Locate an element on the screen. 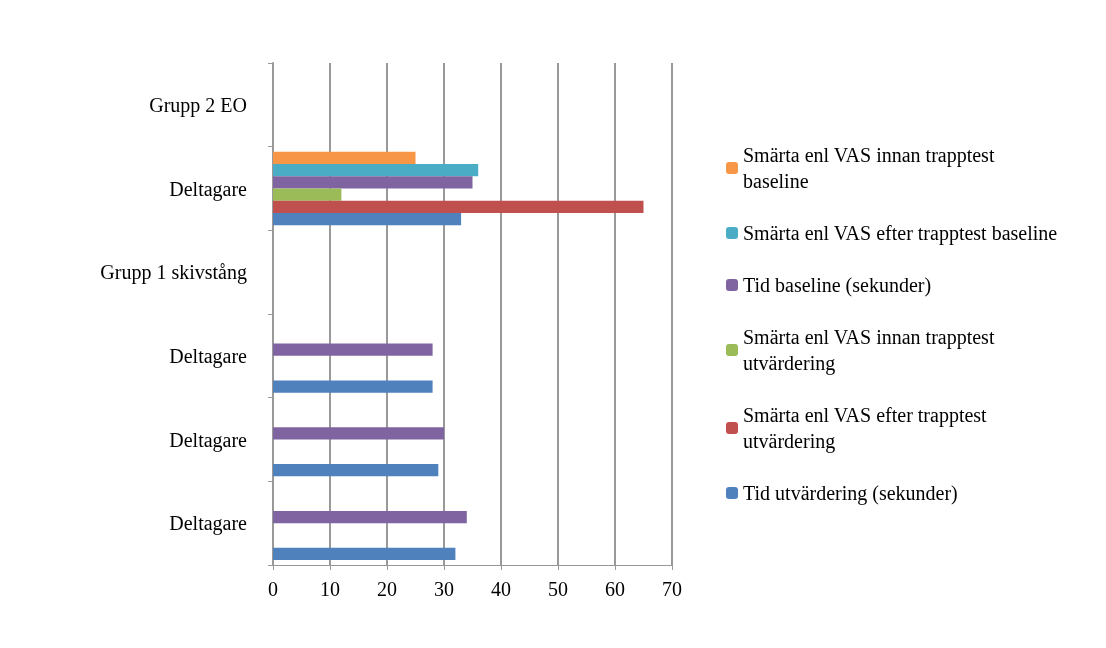 The image size is (1106, 648). x-tick-label: 70 is located at coordinates (672, 589).